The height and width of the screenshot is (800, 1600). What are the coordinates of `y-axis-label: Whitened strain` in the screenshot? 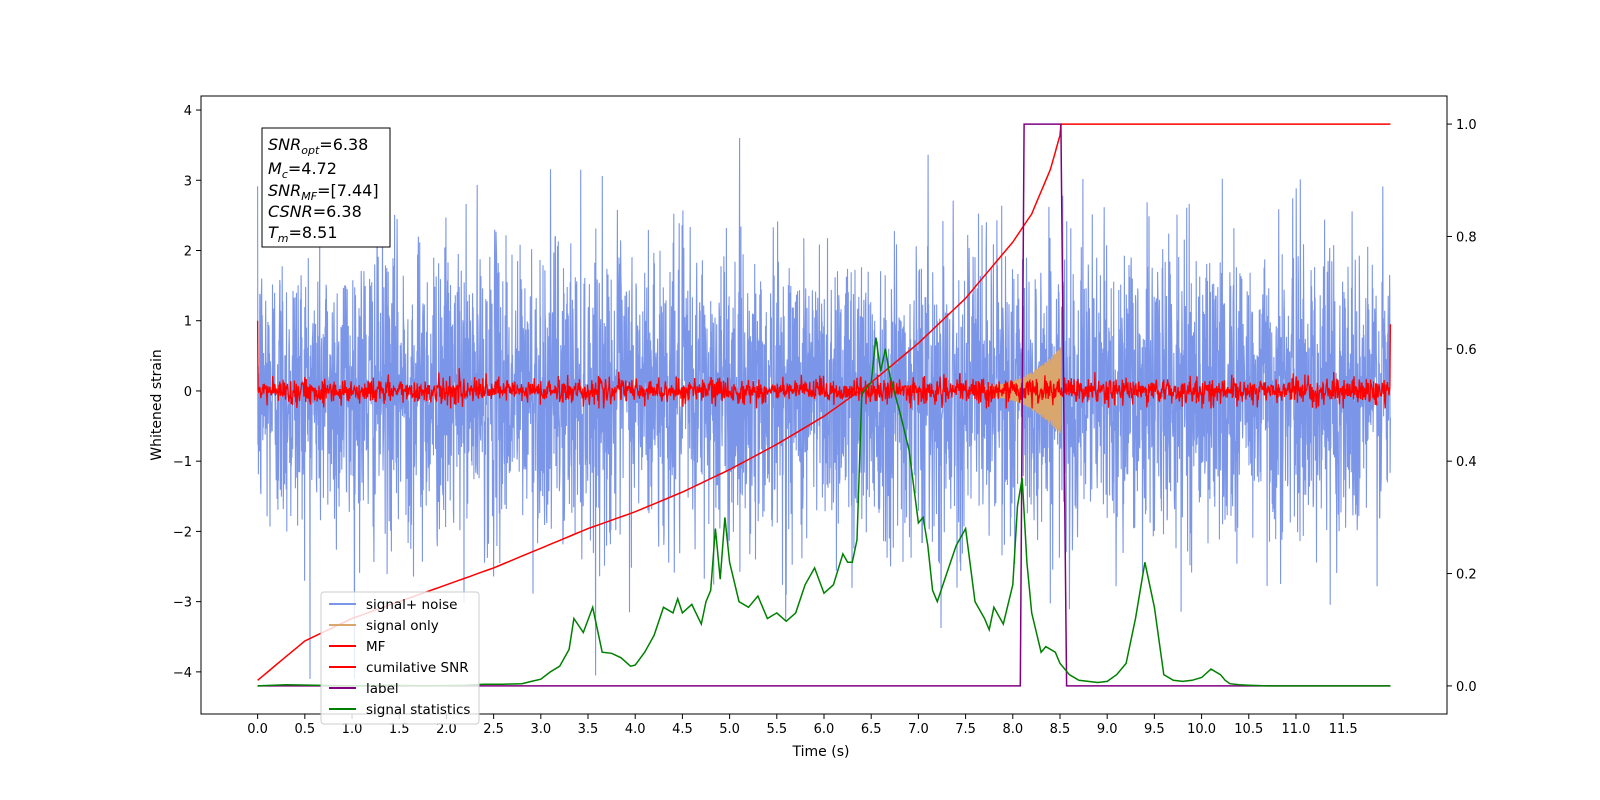 It's located at (157, 404).